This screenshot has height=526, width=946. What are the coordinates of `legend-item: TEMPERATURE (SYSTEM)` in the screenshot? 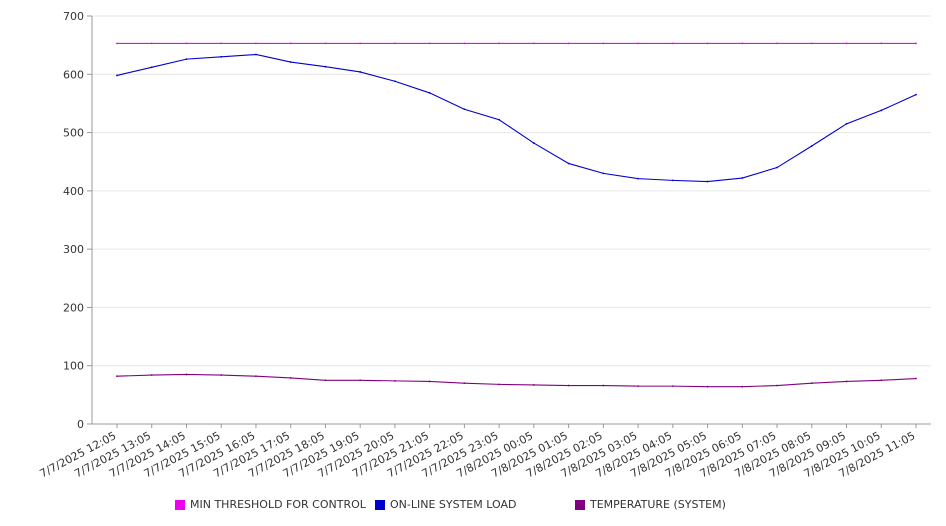 It's located at (650, 504).